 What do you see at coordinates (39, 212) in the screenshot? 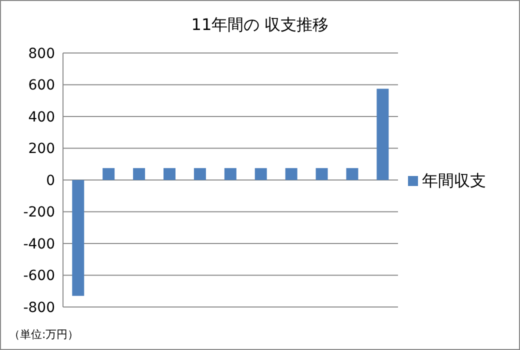
I see `y-tick-label: -200` at bounding box center [39, 212].